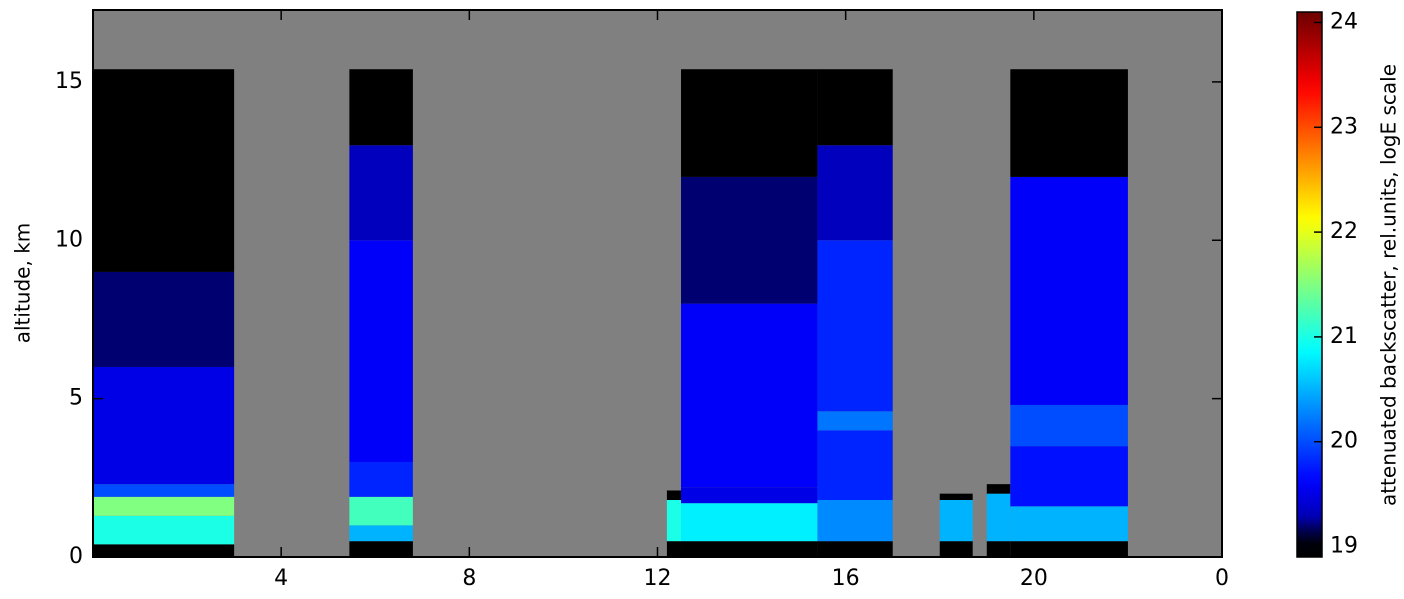 This screenshot has height=599, width=1404. I want to click on y-tick-label: 15, so click(69, 81).